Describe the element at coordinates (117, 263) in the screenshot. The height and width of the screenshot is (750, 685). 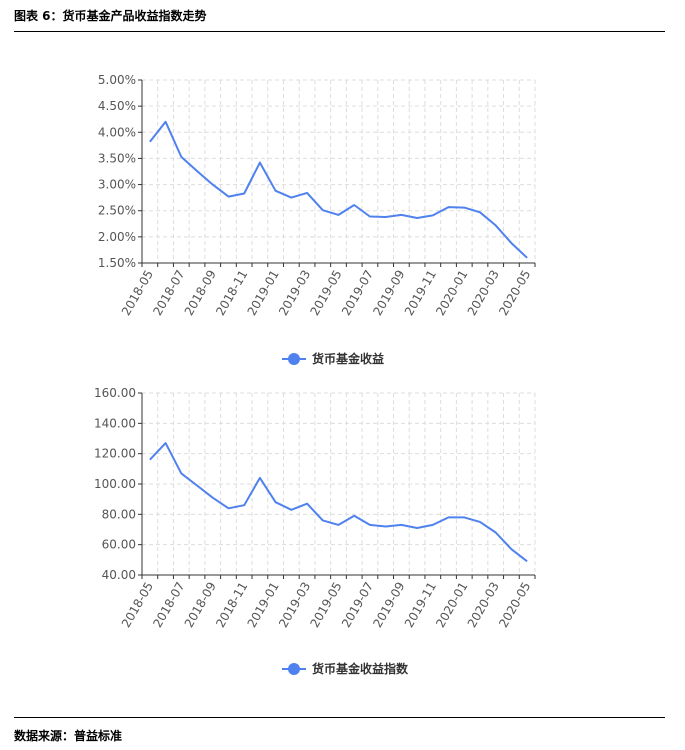
I see `y-tick-label: 1.50%` at that location.